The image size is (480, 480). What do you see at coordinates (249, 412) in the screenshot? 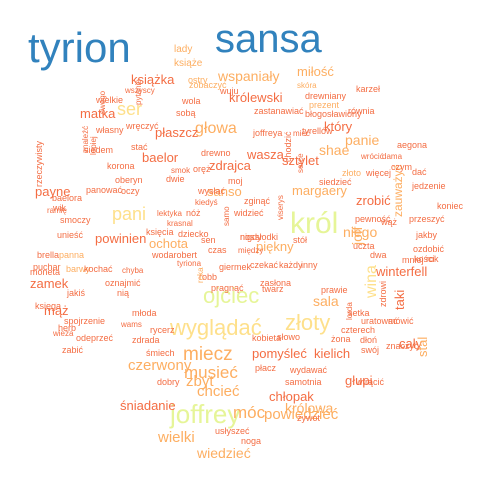
I see `word-11: móc` at bounding box center [249, 412].